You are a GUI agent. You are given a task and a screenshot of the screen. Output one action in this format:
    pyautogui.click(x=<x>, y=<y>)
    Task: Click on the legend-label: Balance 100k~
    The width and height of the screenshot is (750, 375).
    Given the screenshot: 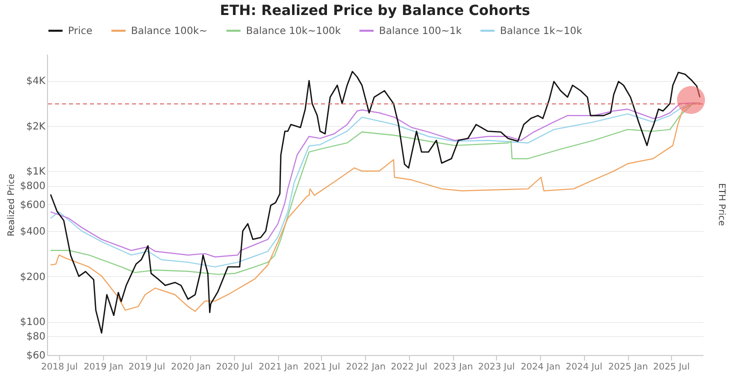 What is the action you would take?
    pyautogui.click(x=169, y=31)
    